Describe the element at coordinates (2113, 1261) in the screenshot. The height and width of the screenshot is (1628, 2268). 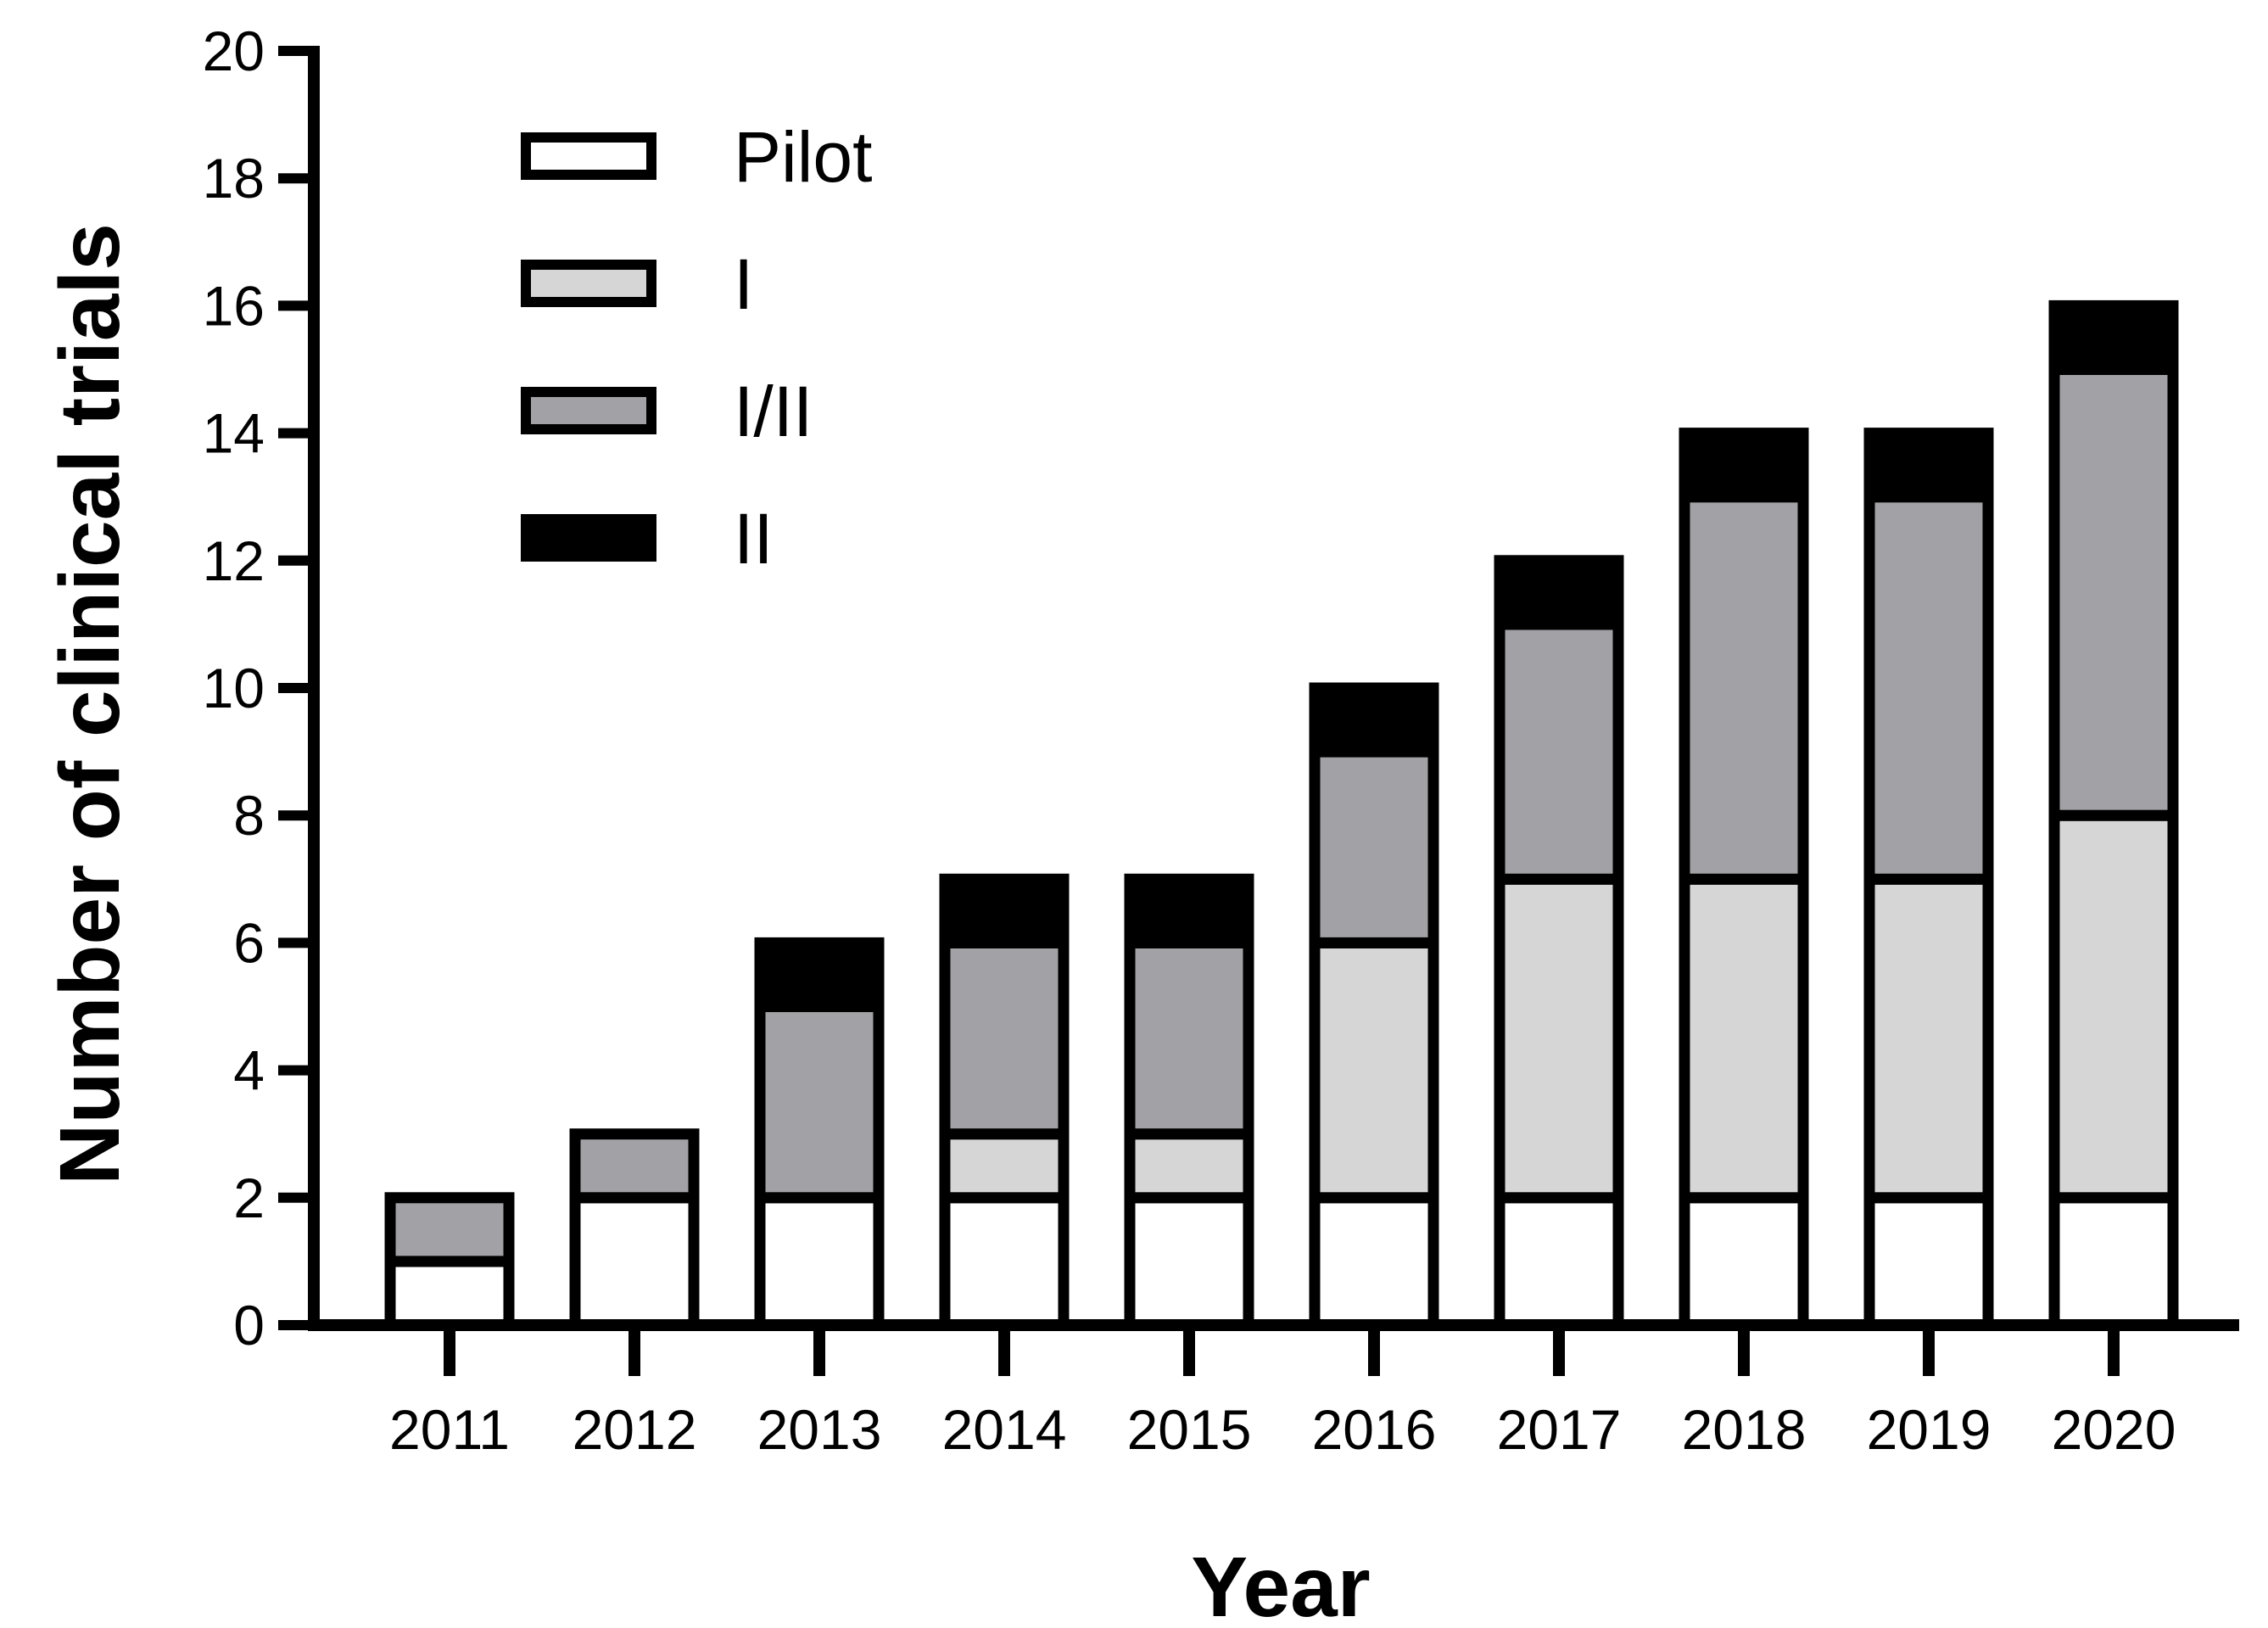
I see `bar-segment-2020-pilot` at that location.